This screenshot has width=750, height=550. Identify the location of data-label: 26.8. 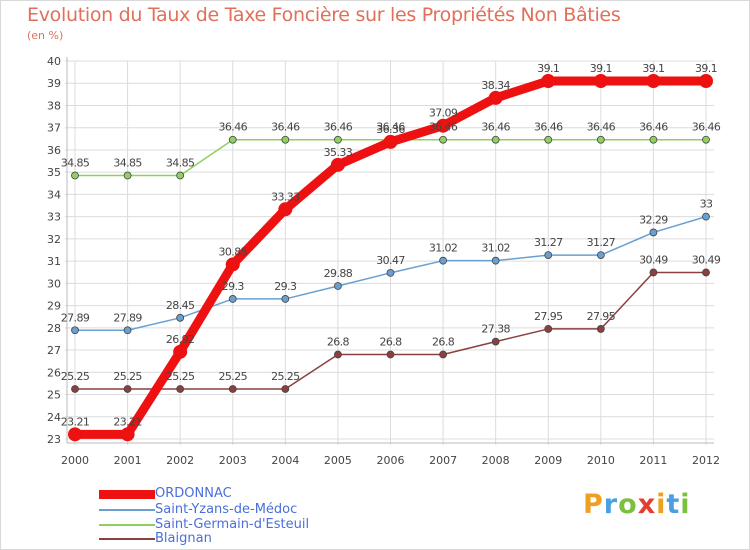
(390, 342).